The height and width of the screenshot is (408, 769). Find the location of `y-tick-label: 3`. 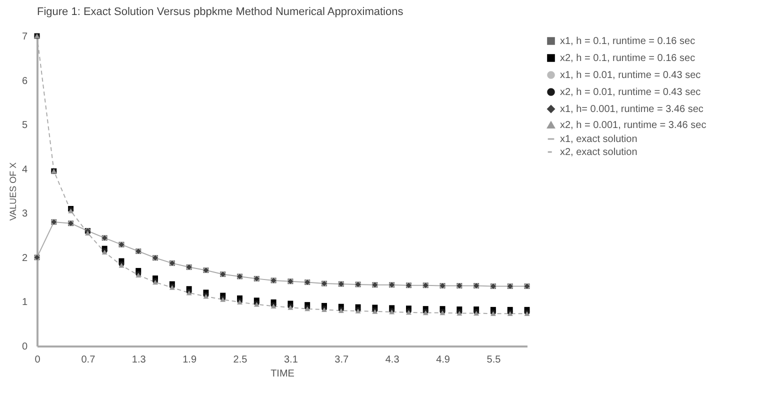

y-tick-label: 3 is located at coordinates (25, 214).